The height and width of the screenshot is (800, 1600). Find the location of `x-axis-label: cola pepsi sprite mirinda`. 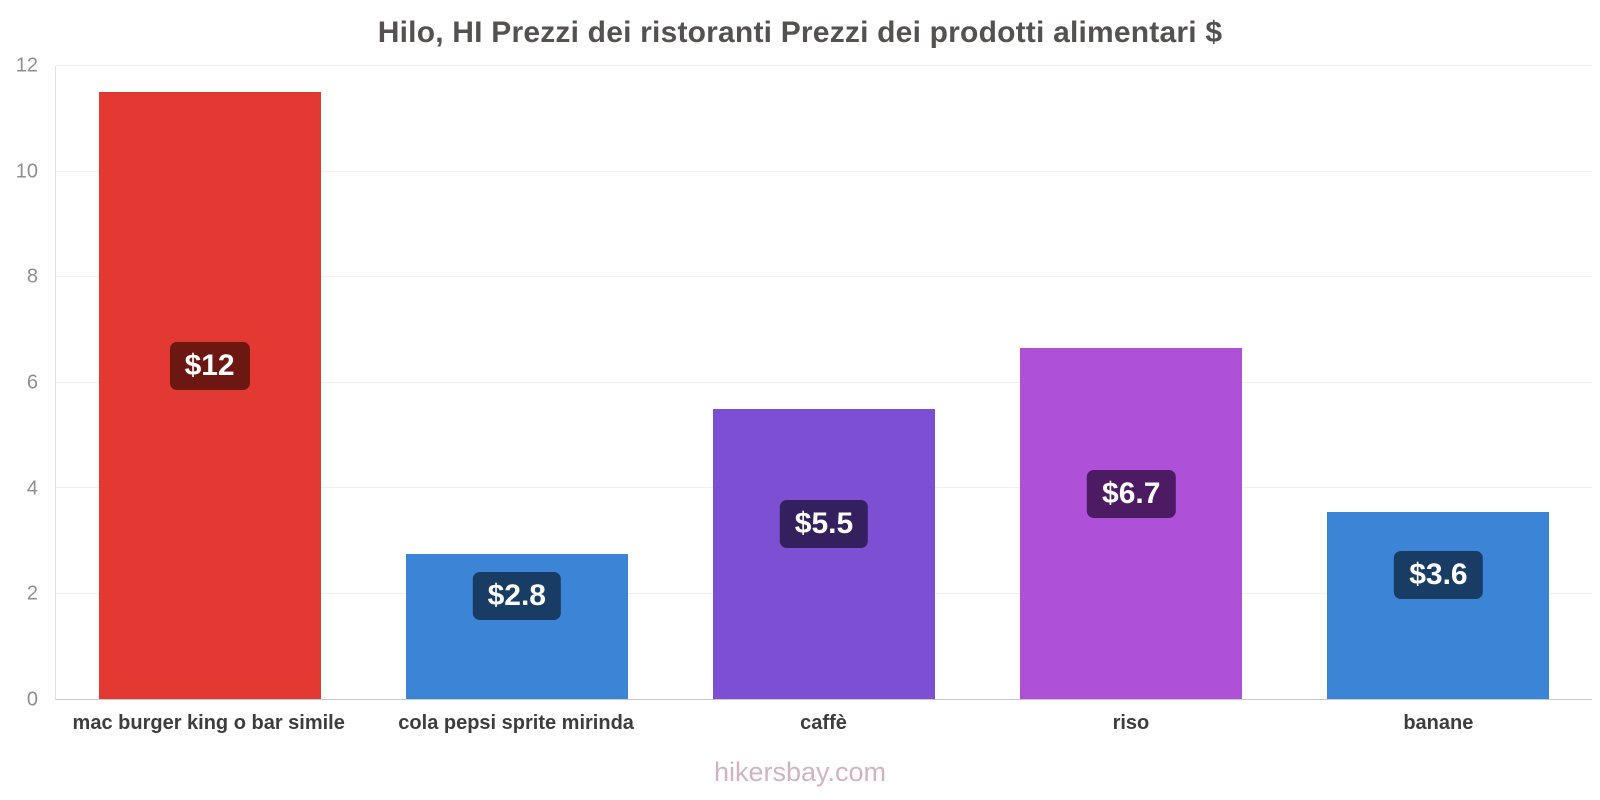

x-axis-label: cola pepsi sprite mirinda is located at coordinates (516, 723).